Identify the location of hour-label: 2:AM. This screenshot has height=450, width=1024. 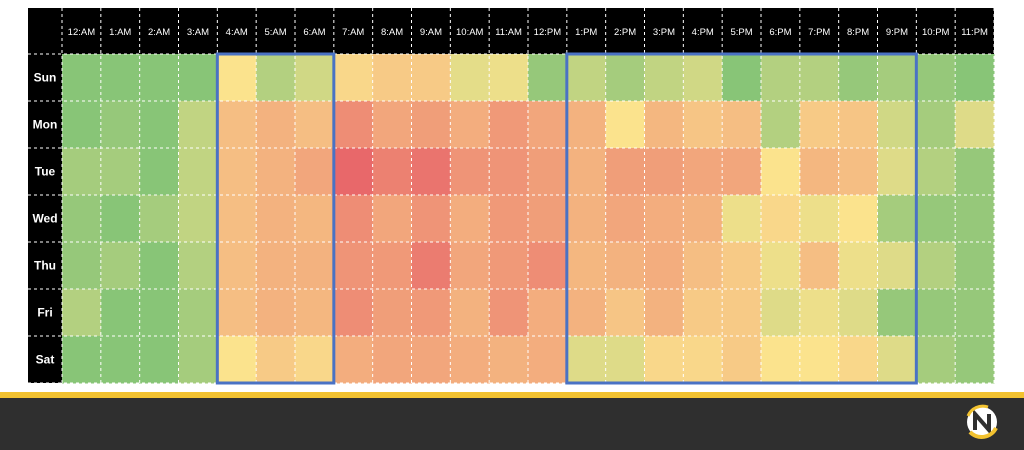
(159, 32).